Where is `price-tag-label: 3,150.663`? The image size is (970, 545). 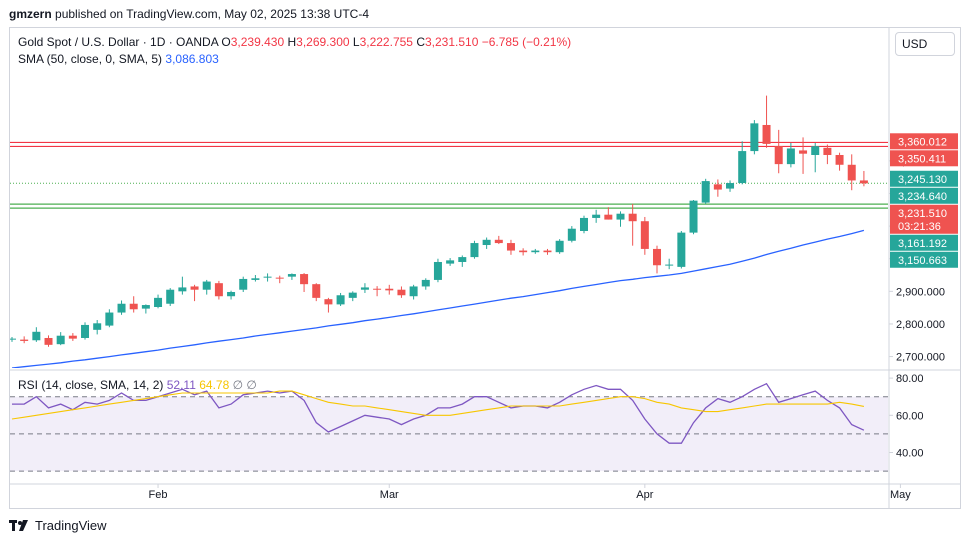 price-tag-label: 3,150.663 is located at coordinates (922, 261).